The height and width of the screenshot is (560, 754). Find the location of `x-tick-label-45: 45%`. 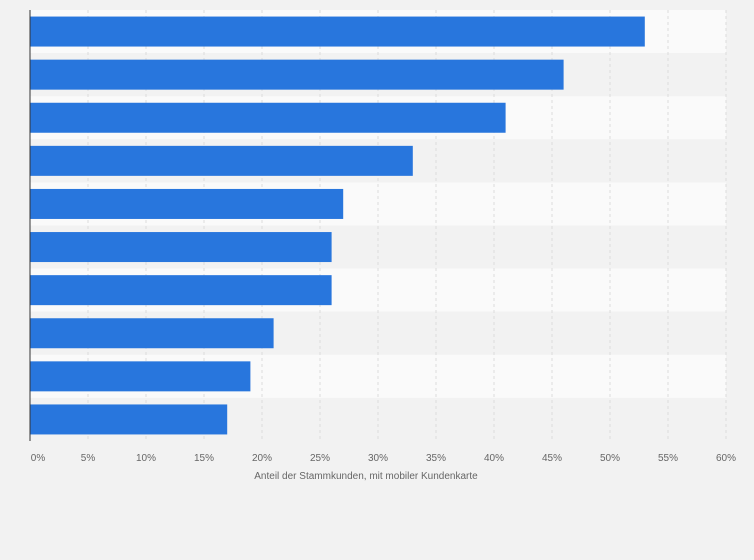

x-tick-label-45: 45% is located at coordinates (552, 458).